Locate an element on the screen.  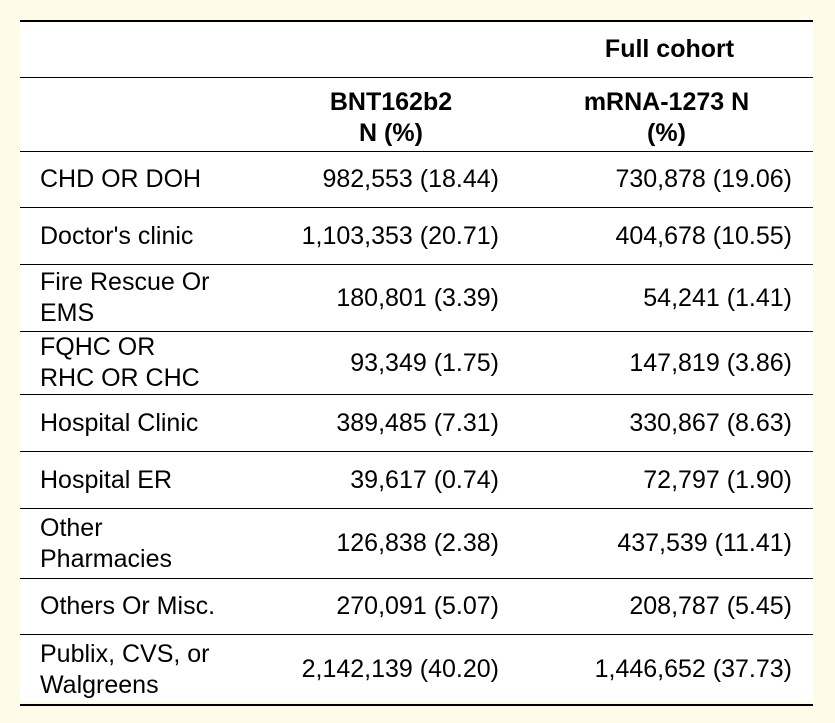
mrna-cell: 1,446,652 (37.73) is located at coordinates (666, 670).